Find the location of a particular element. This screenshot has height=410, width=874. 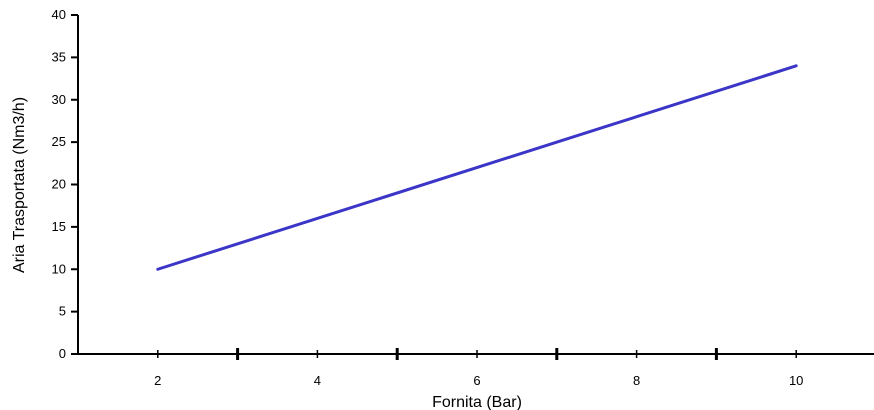

y-tick-label: 20 is located at coordinates (59, 184).